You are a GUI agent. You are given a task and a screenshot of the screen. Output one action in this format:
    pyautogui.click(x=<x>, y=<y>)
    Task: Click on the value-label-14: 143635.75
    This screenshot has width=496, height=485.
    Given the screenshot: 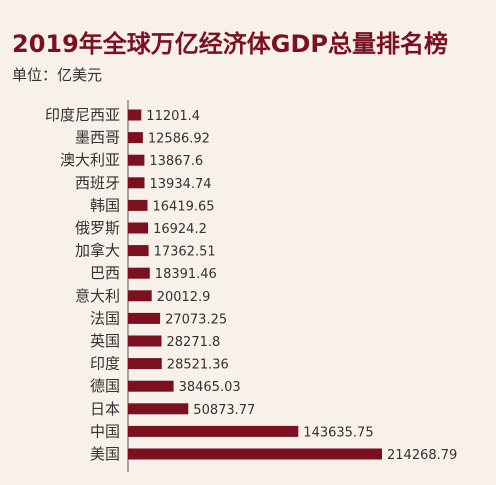 What is the action you would take?
    pyautogui.click(x=338, y=432)
    